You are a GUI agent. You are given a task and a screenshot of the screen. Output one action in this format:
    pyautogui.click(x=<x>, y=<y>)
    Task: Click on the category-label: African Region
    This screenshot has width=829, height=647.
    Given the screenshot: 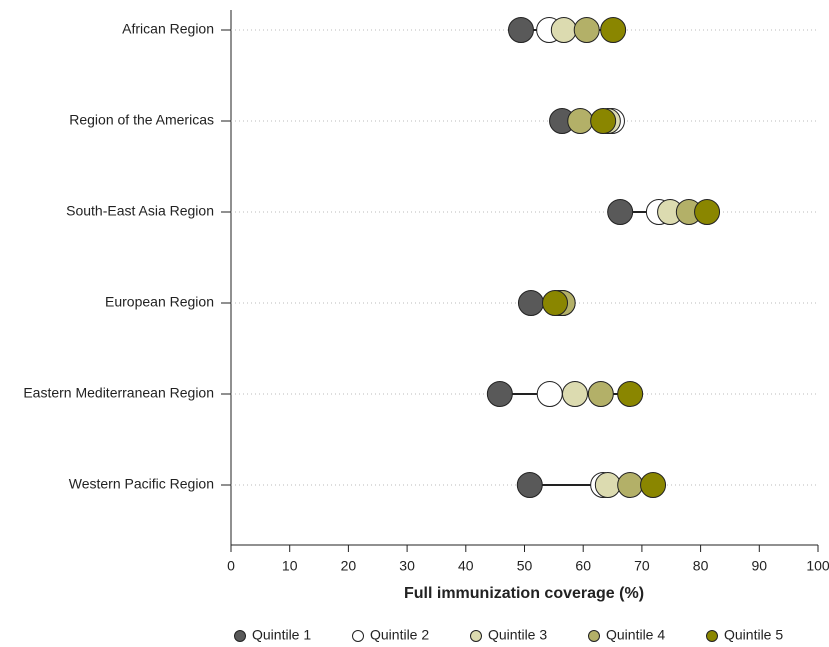 What is the action you would take?
    pyautogui.click(x=168, y=29)
    